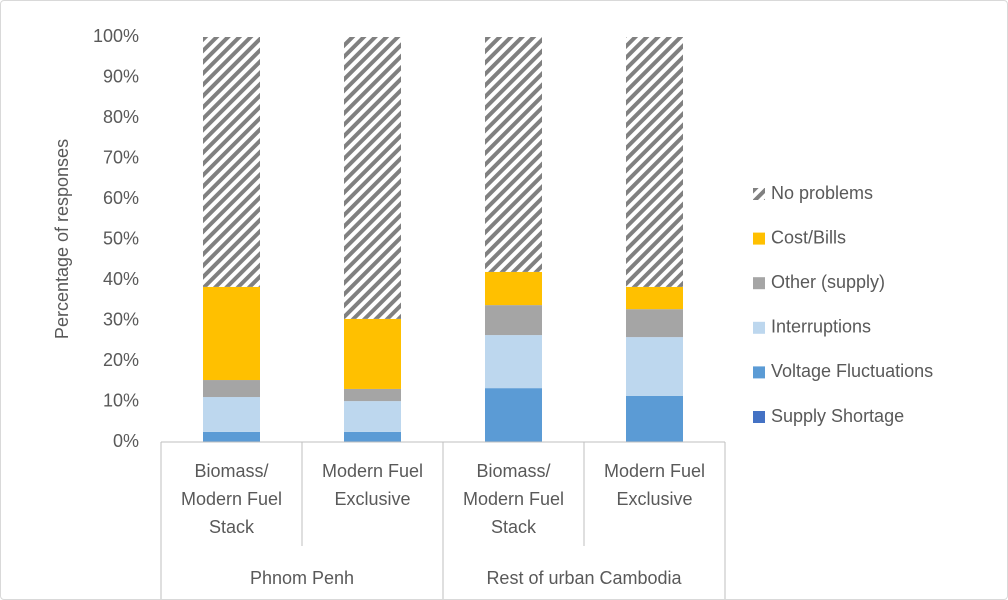 The image size is (1008, 600). I want to click on legend-label: Other (supply), so click(828, 282).